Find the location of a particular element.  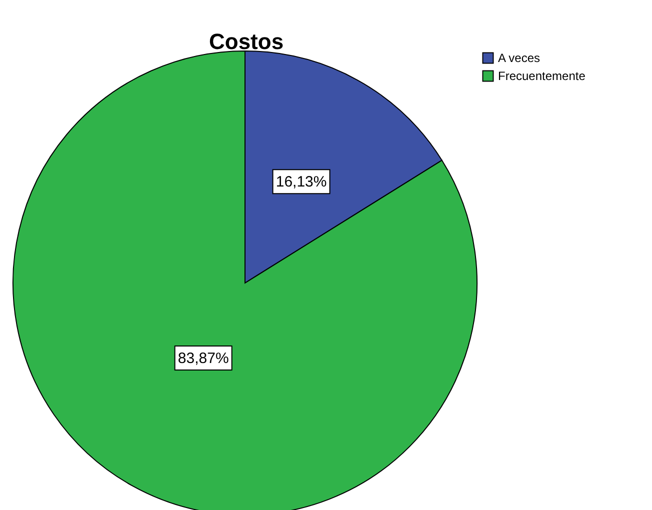

data-label: 16,13% is located at coordinates (301, 182).